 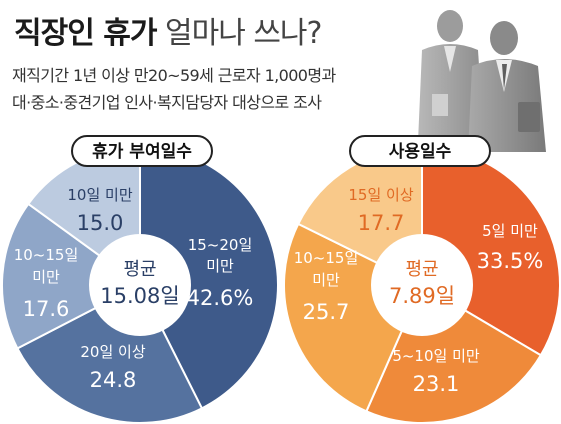 I want to click on subtitle-line-1: 재직기간 1년 이상 만20~59세 근로자 1,000명과, so click(x=174, y=75).